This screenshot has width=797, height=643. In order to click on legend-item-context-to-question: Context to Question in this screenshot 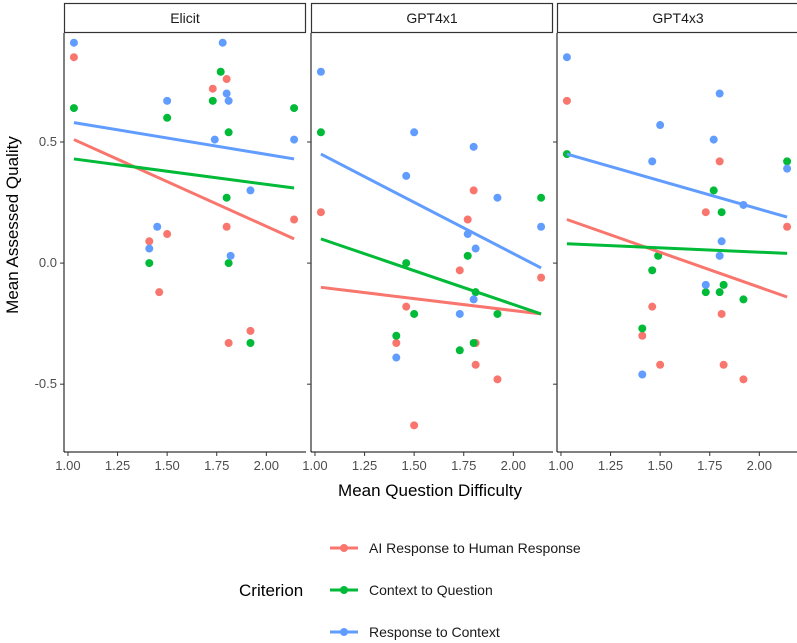, I will do `click(411, 590)`.